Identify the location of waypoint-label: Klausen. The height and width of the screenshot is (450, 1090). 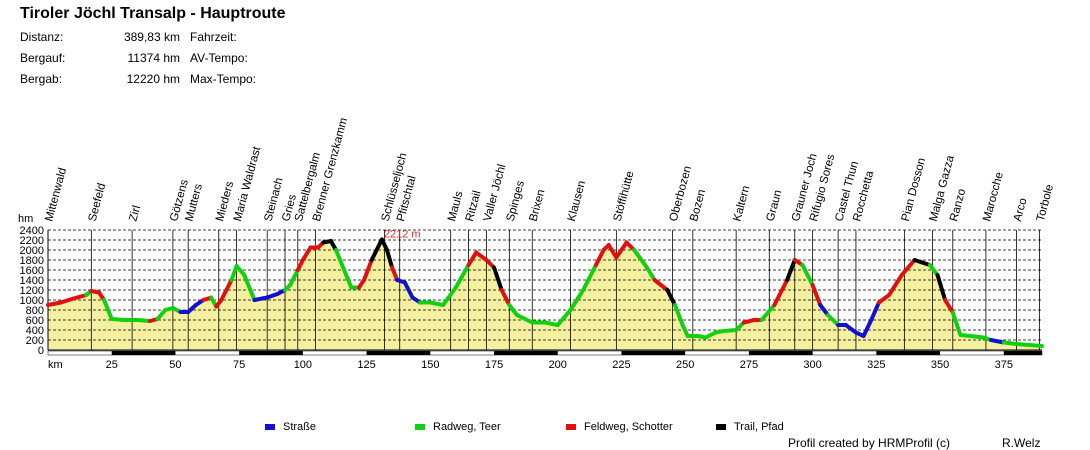
(577, 201).